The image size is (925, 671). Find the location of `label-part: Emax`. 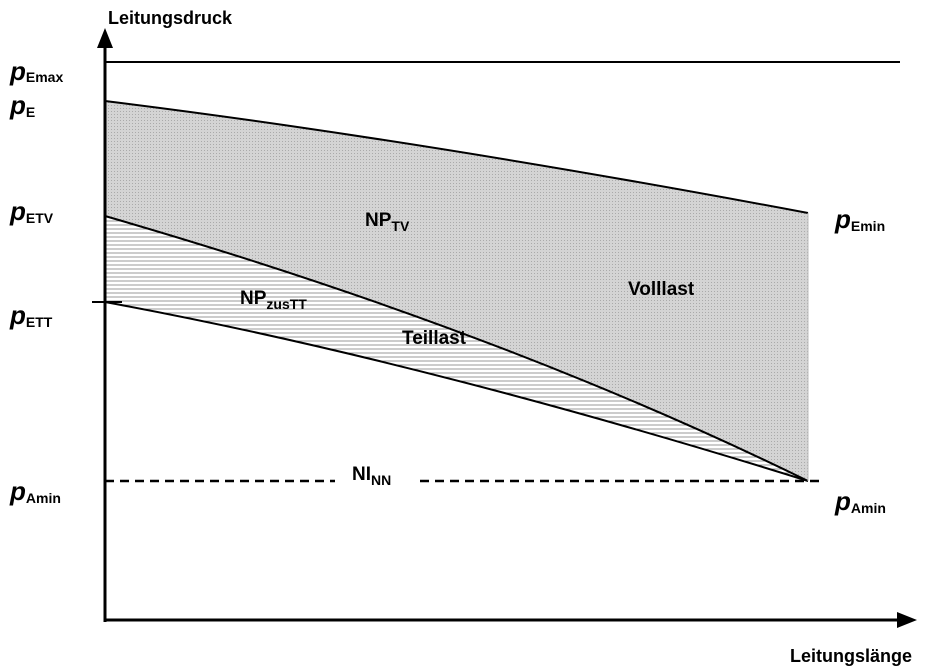

label-part: Emax is located at coordinates (45, 77).